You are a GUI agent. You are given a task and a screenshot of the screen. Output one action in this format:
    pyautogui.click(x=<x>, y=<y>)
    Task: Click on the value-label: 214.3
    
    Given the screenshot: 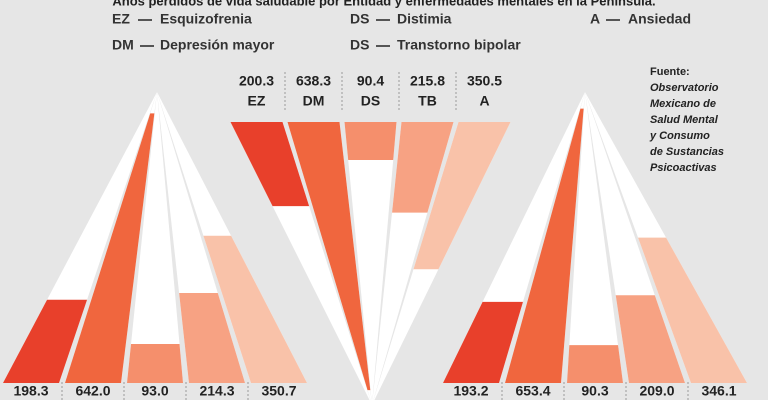 What is the action you would take?
    pyautogui.click(x=216, y=391)
    